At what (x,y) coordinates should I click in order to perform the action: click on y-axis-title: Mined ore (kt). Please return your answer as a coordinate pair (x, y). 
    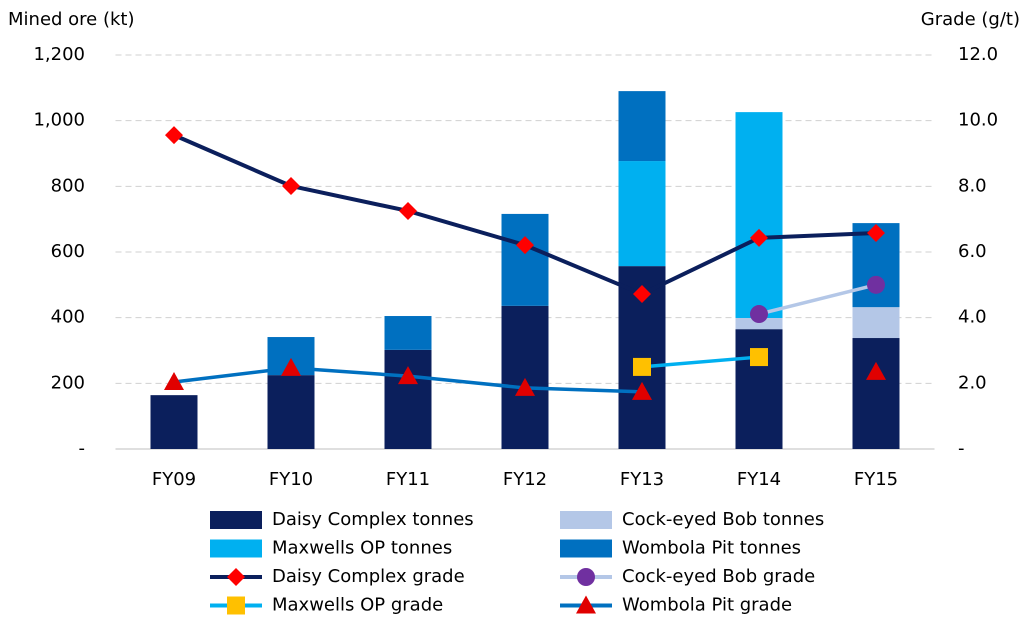
    Looking at the image, I should click on (71, 19).